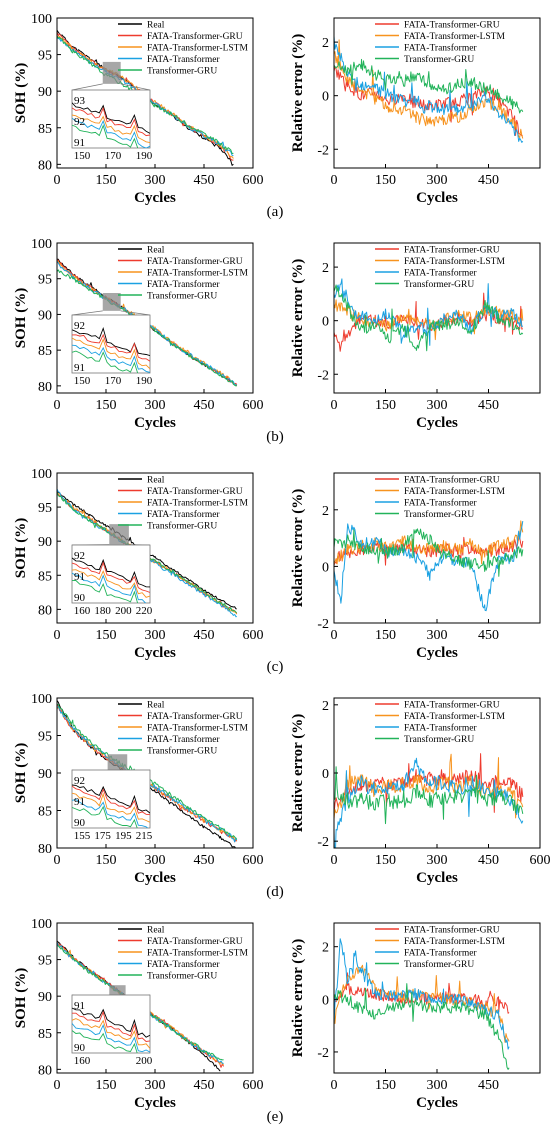  I want to click on inset-ytick-label: 91, so click(79, 368).